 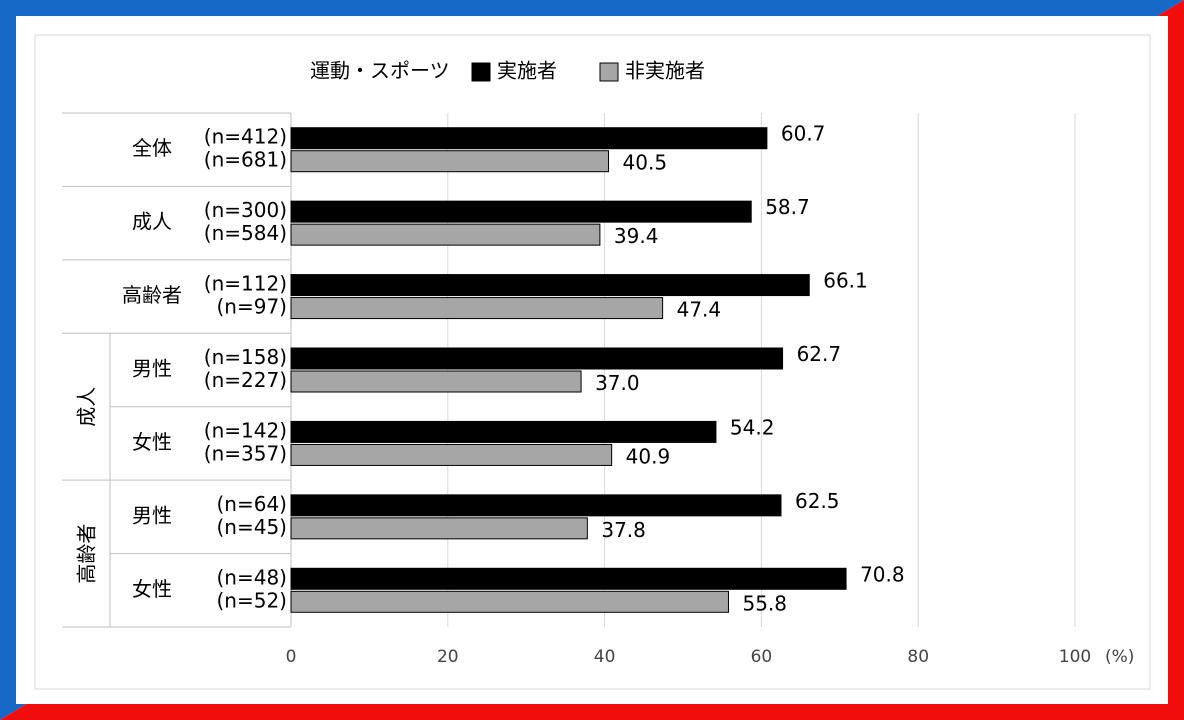 What do you see at coordinates (245, 160) in the screenshot?
I see `n-label: (n=681)` at bounding box center [245, 160].